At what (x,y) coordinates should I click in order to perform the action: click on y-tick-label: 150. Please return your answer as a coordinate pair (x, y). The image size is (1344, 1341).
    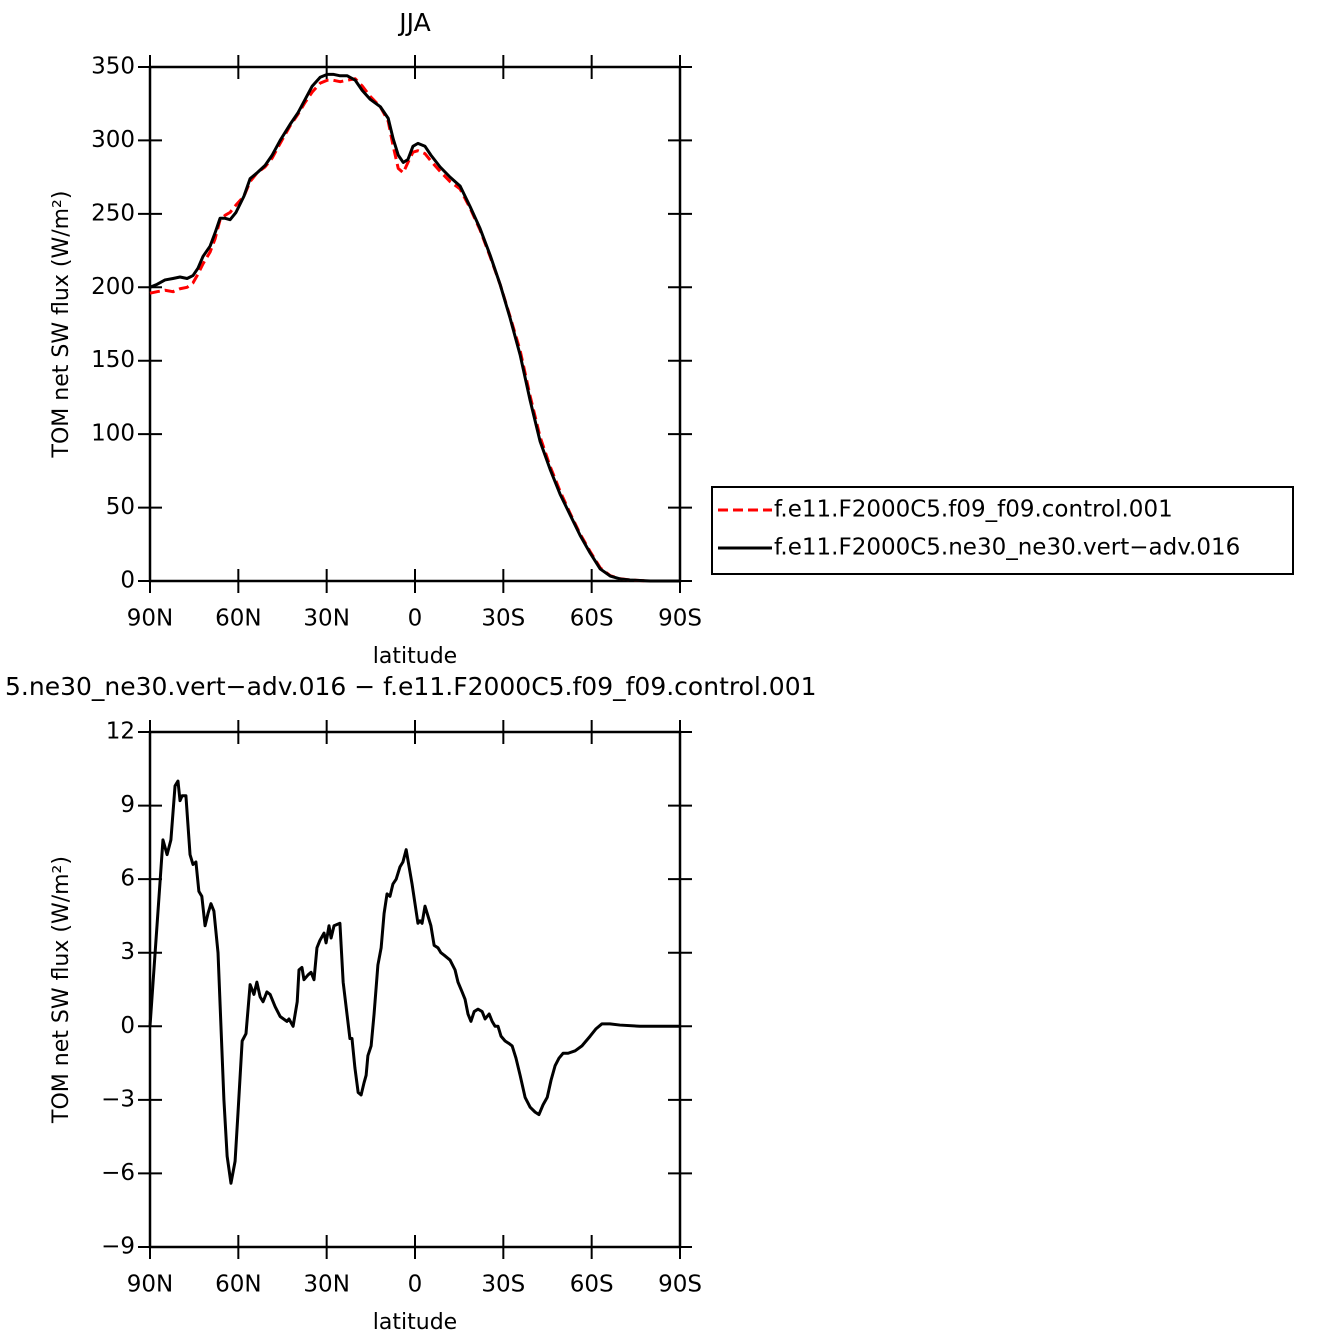
    Looking at the image, I should click on (113, 360).